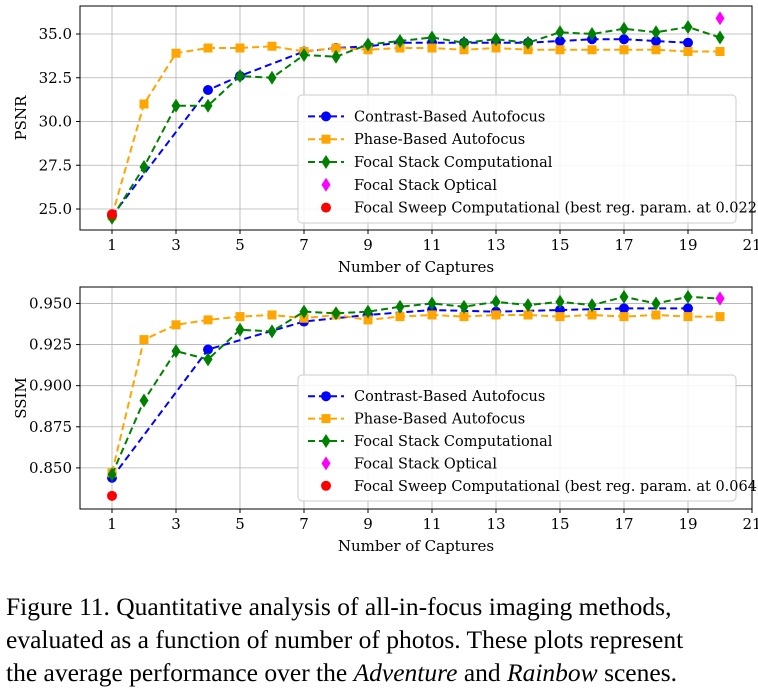  What do you see at coordinates (180, 672) in the screenshot?
I see `caption-text: the average performance over the` at bounding box center [180, 672].